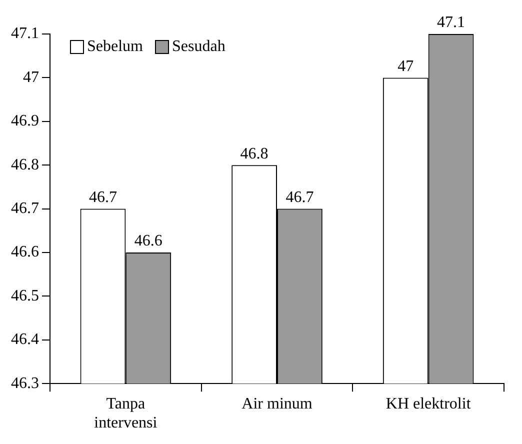 This screenshot has width=522, height=444. What do you see at coordinates (31, 77) in the screenshot?
I see `y-tick-label: 47` at bounding box center [31, 77].